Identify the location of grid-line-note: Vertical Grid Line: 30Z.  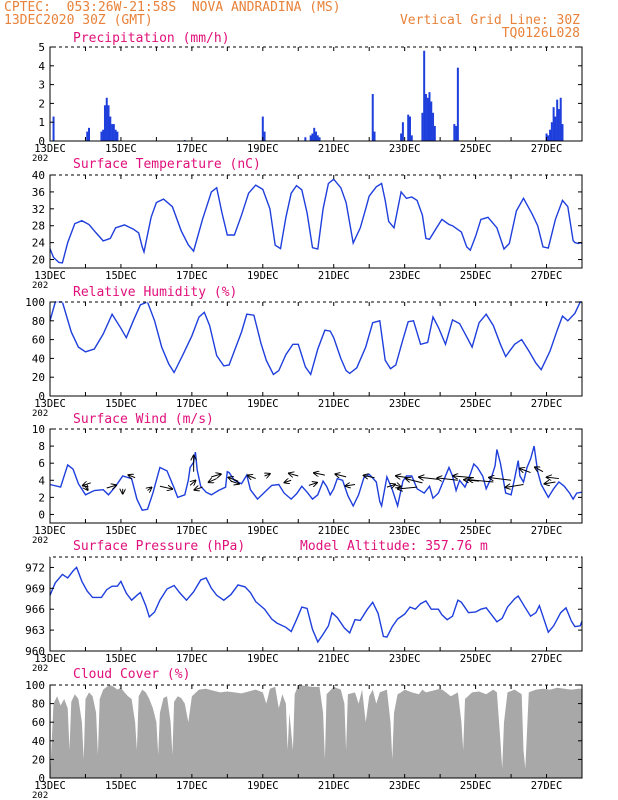
(489, 20).